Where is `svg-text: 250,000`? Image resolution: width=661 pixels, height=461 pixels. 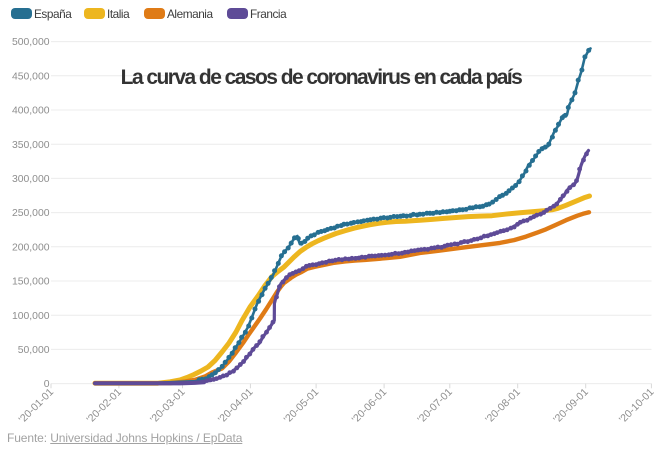
svg-text: 250,000 is located at coordinates (31, 213).